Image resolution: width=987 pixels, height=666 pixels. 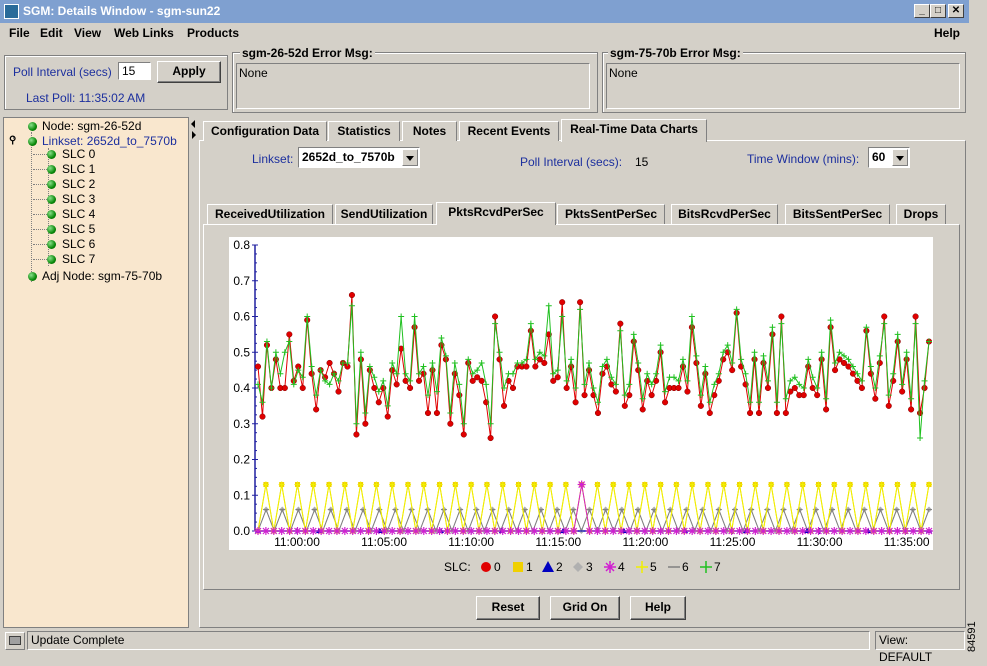 I want to click on menu-products: Products, so click(x=213, y=33).